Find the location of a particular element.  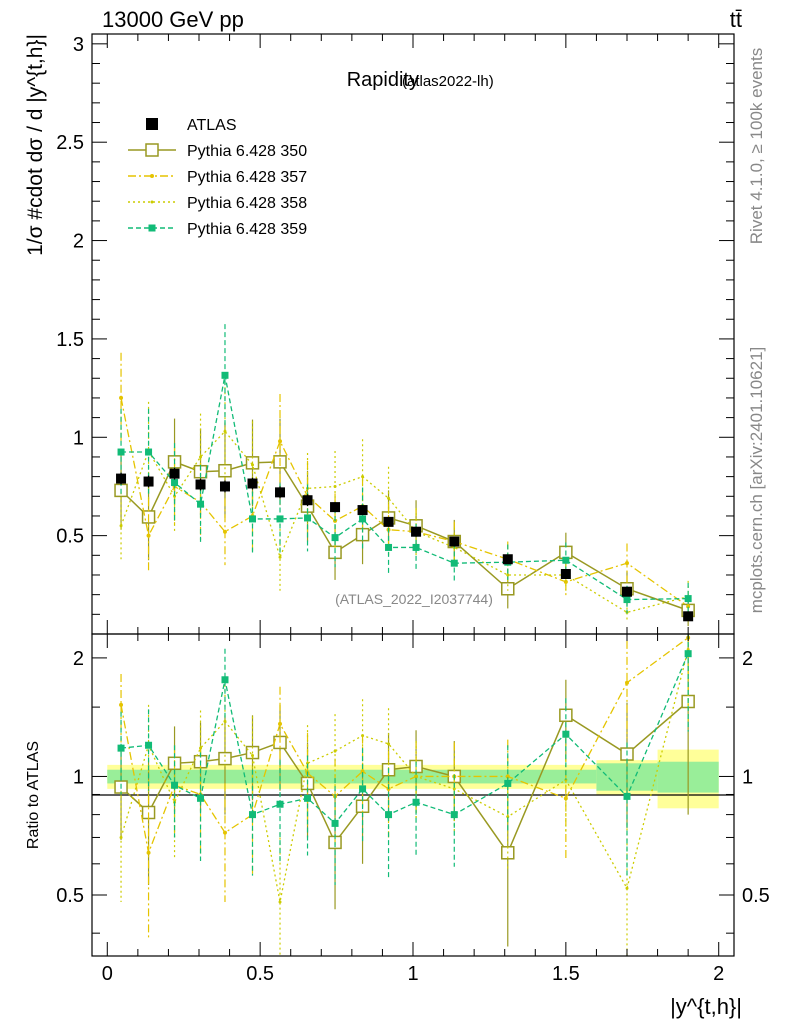

ratio-ytick-label-right: 1 is located at coordinates (747, 777).